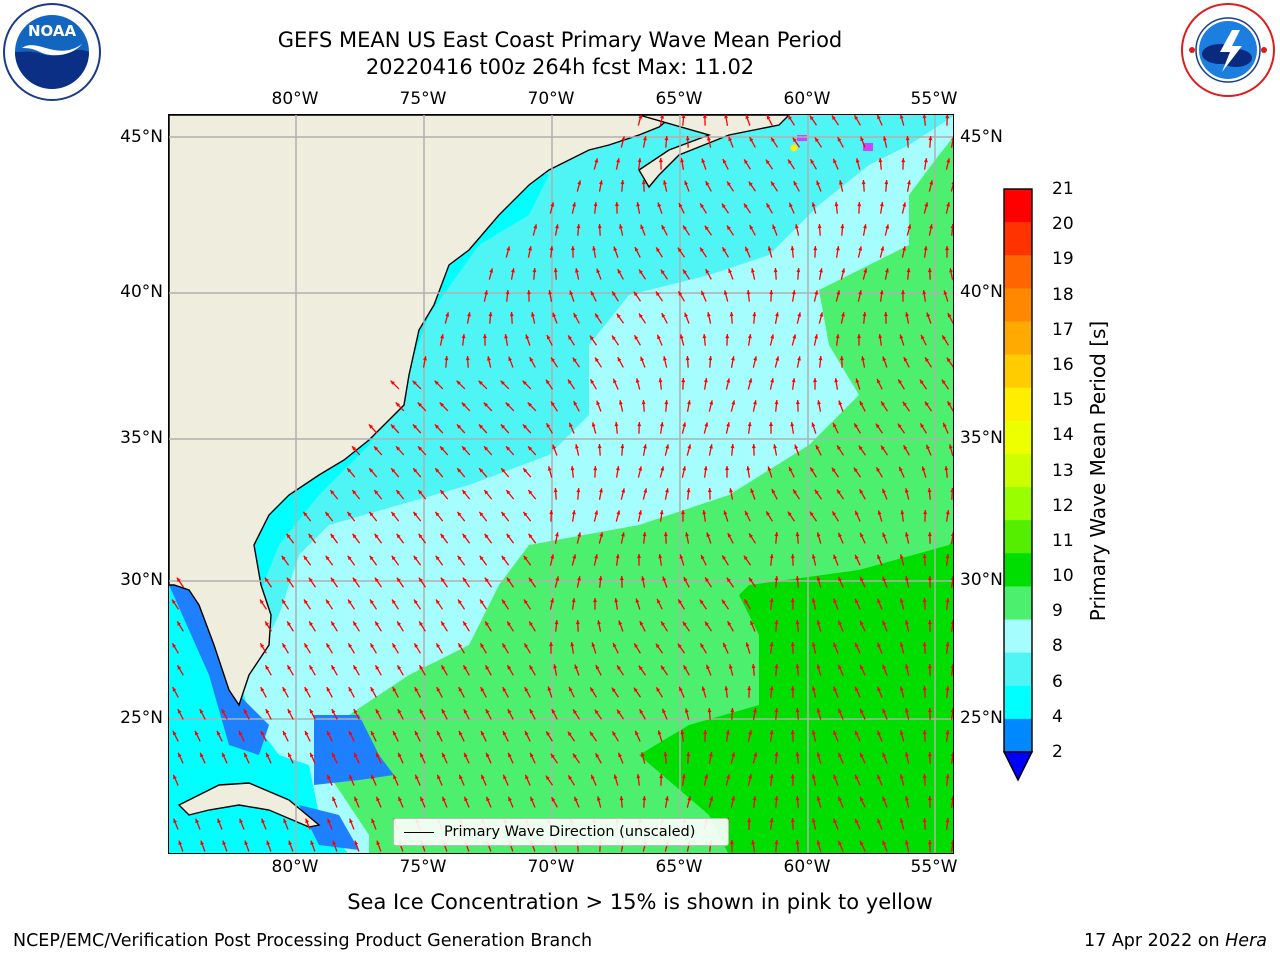  What do you see at coordinates (981, 137) in the screenshot?
I see `lat-label-right: 45°N` at bounding box center [981, 137].